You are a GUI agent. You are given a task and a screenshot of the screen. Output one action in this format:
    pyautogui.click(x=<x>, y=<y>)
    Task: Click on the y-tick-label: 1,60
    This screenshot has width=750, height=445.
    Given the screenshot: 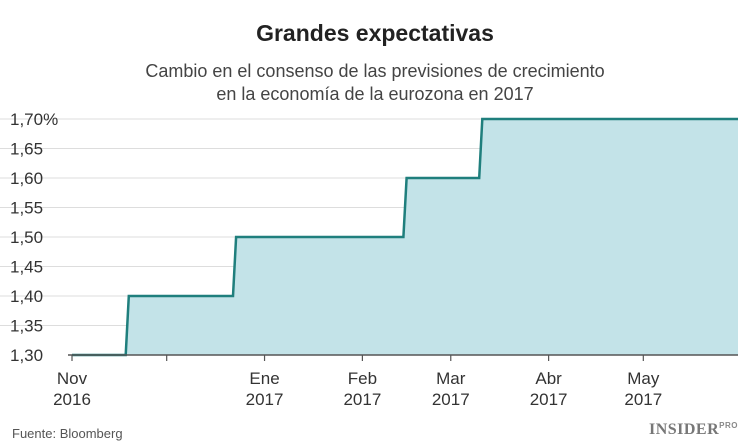 What is the action you would take?
    pyautogui.click(x=26, y=178)
    